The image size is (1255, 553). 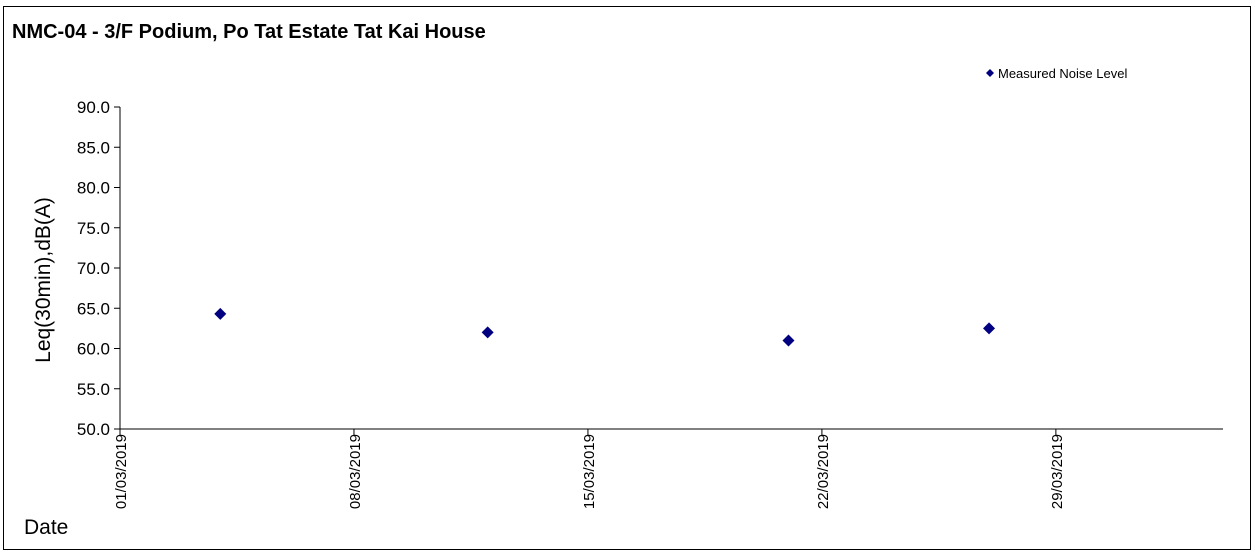 I want to click on x-axis-title: Date, so click(x=46, y=527).